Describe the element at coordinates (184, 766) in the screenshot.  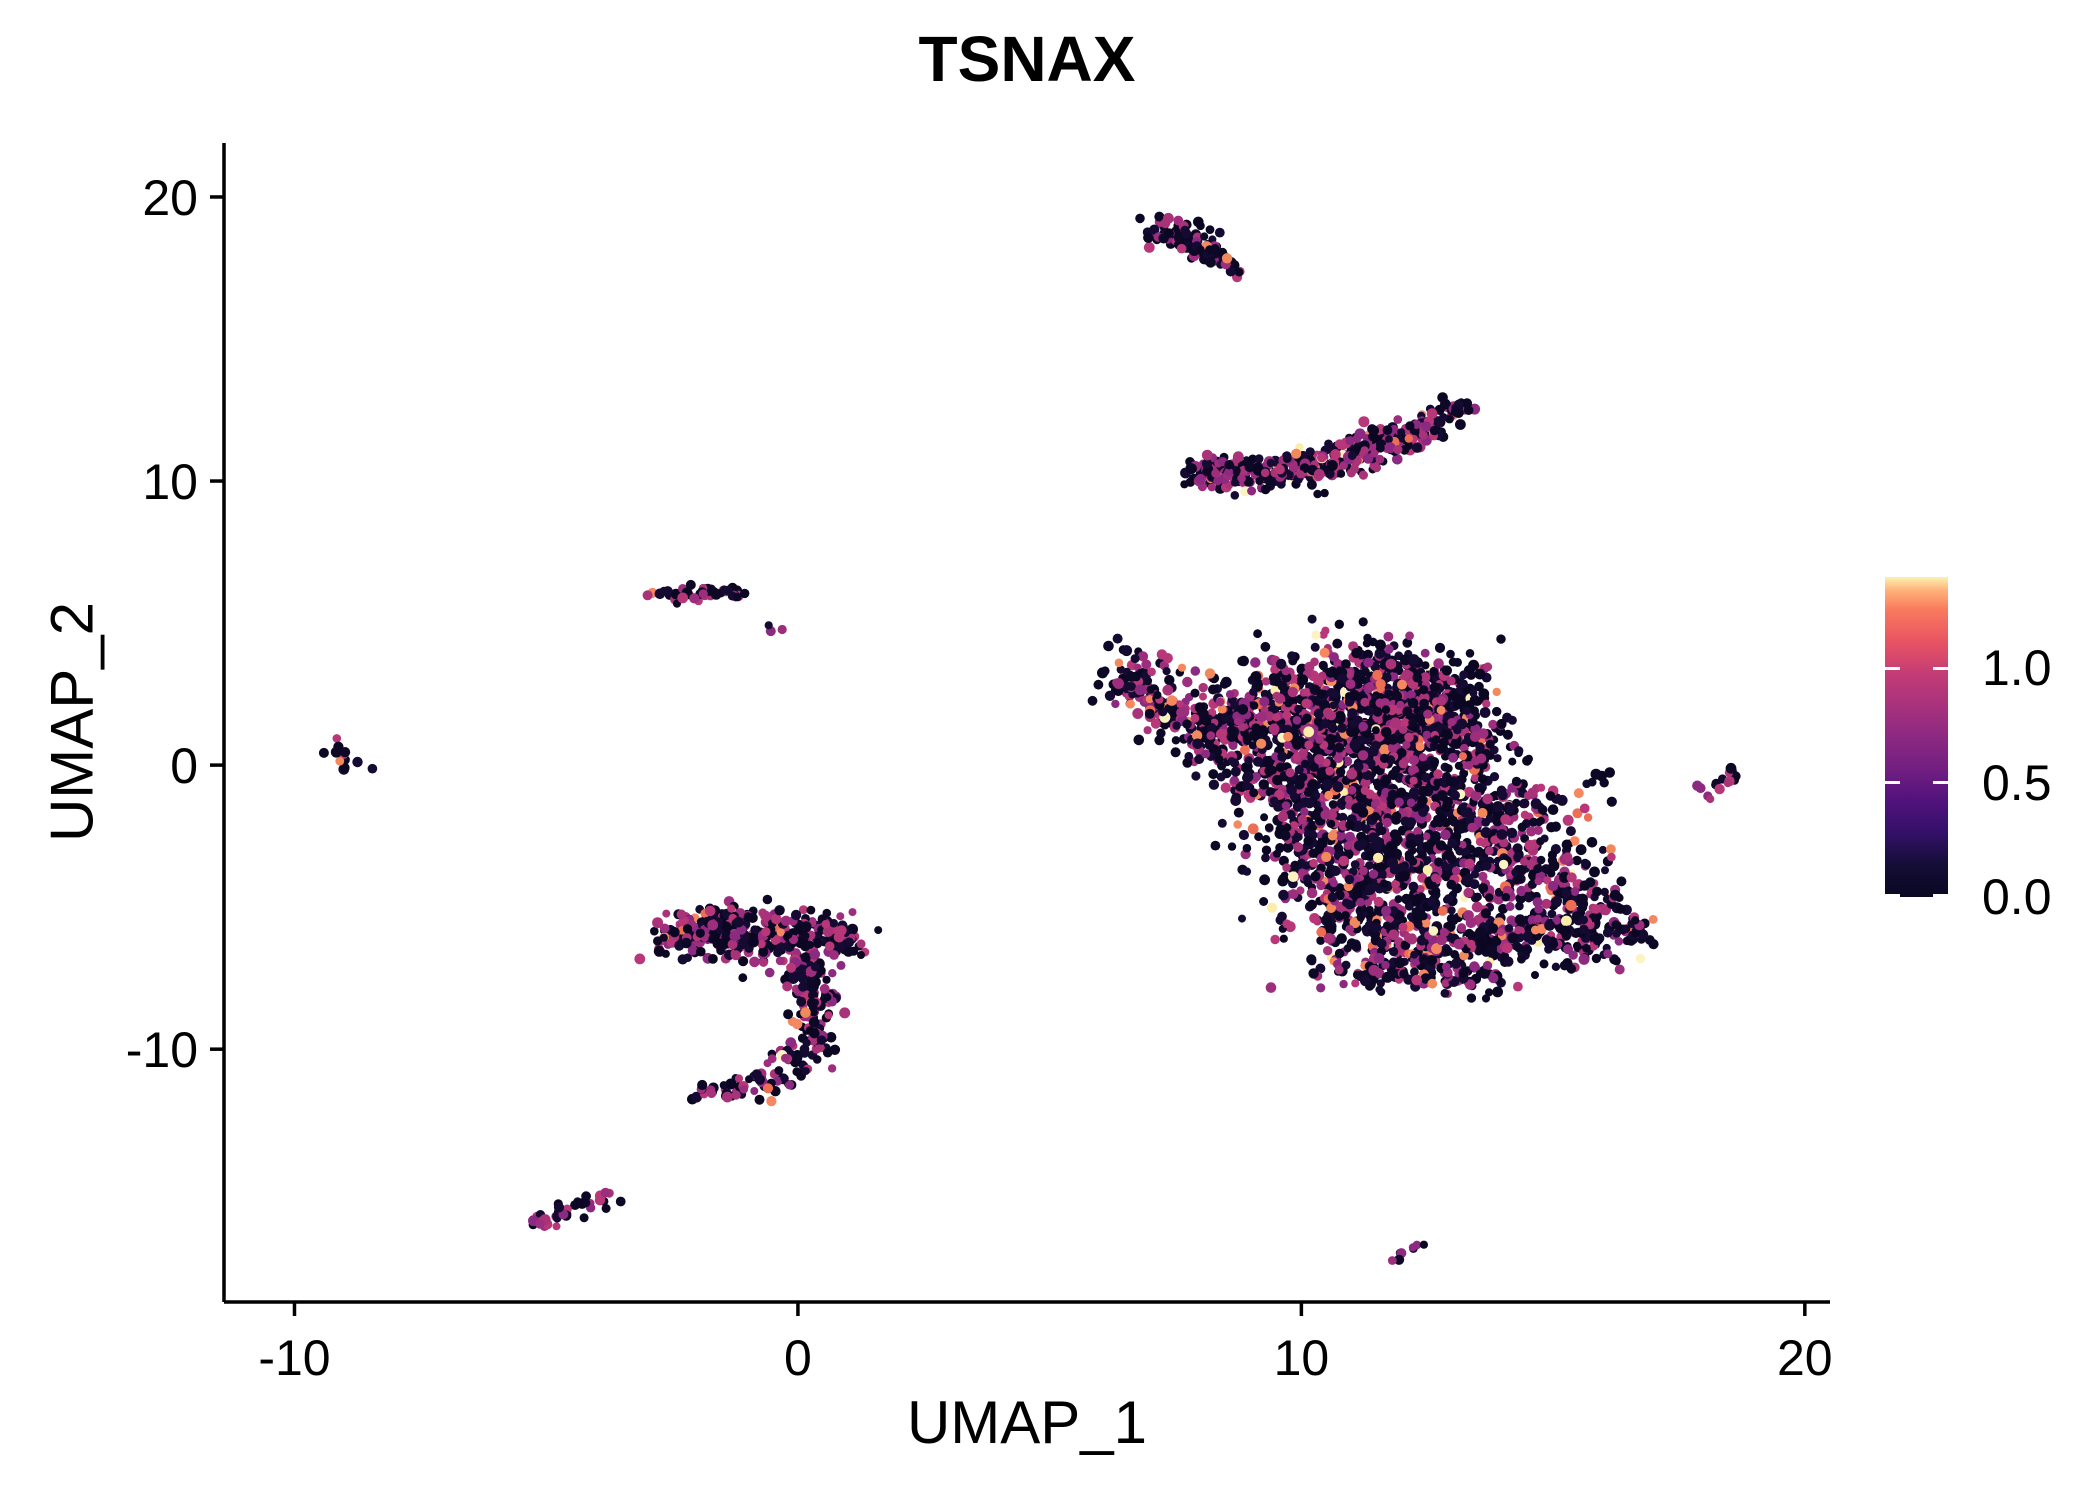
I see `y-tick-label: 0` at that location.